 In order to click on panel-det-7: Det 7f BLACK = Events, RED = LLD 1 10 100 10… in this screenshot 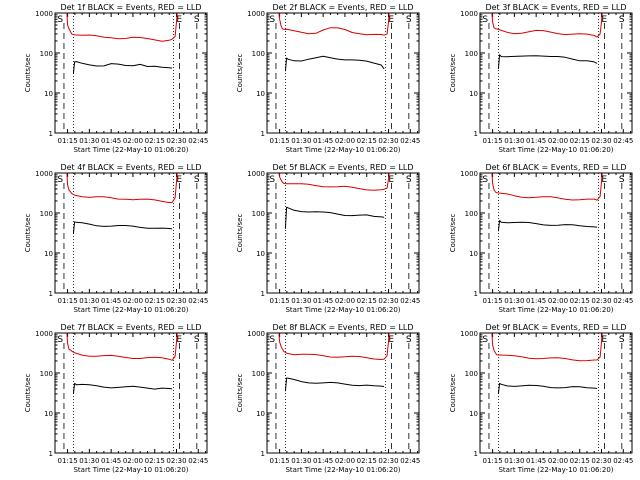, I will do `click(116, 398)`.